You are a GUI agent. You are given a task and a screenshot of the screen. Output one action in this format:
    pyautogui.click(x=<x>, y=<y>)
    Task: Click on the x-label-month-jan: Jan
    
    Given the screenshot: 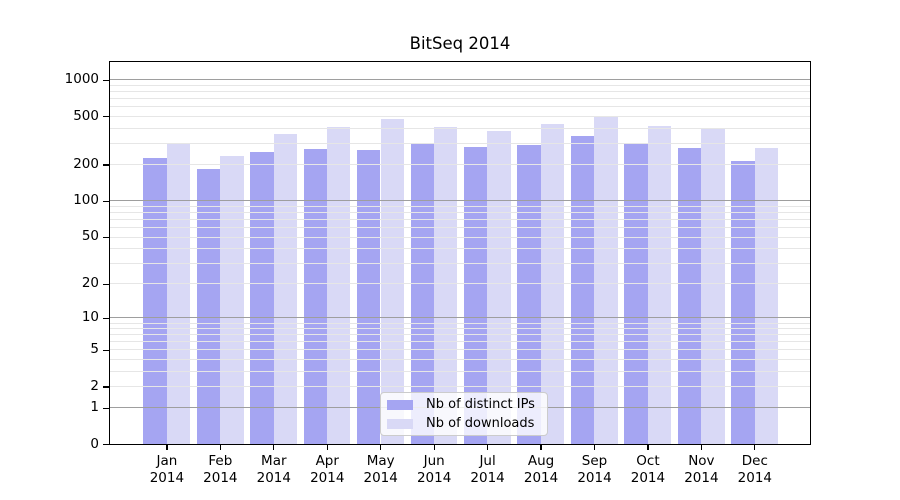 What is the action you would take?
    pyautogui.click(x=167, y=461)
    